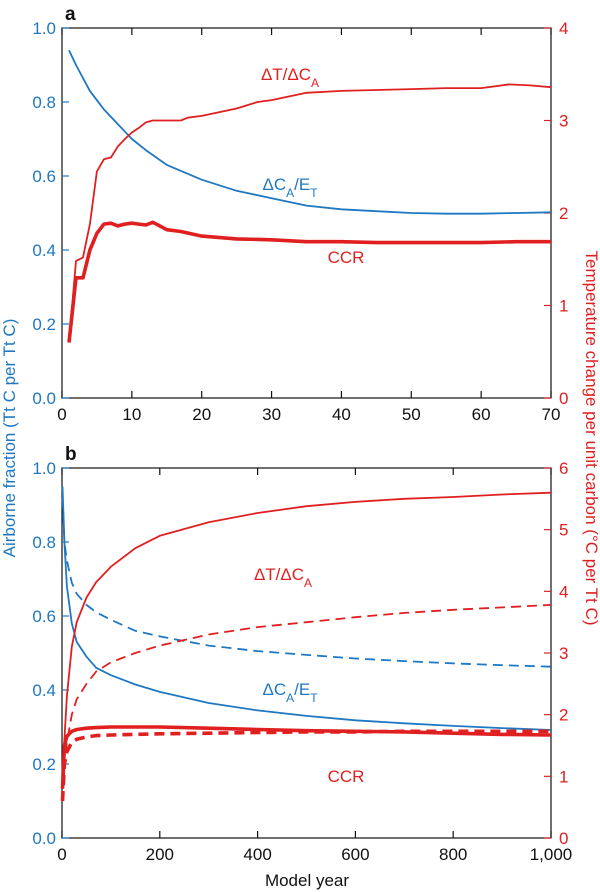 The image size is (600, 892). Describe the element at coordinates (309, 281) in the screenshot. I see `series-line-CCR` at that location.